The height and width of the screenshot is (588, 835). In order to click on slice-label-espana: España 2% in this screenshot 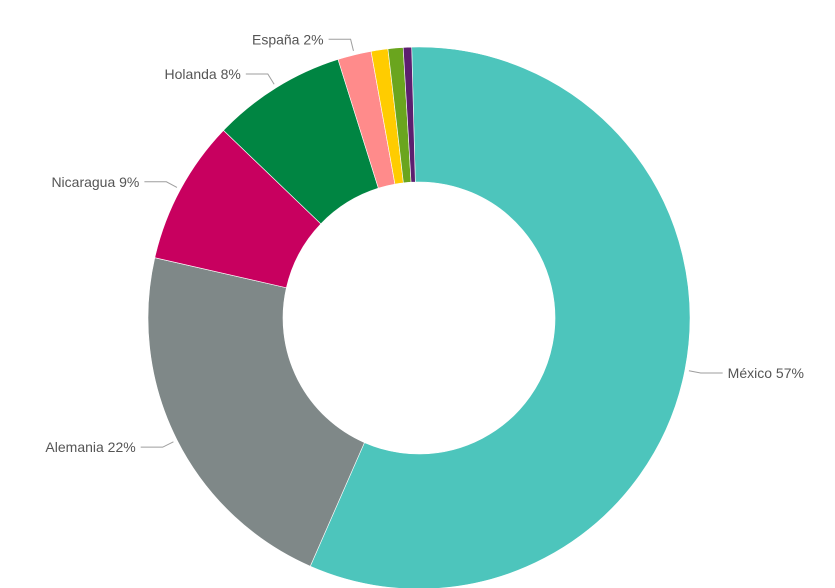, I will do `click(288, 39)`.